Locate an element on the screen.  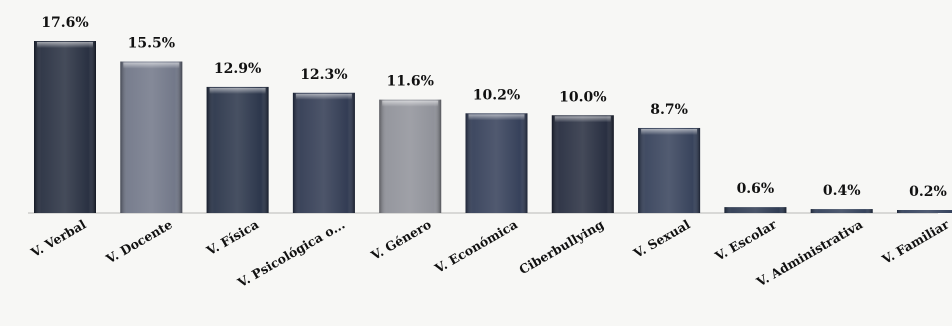
category-label-10: V. Familiar is located at coordinates (914, 241).